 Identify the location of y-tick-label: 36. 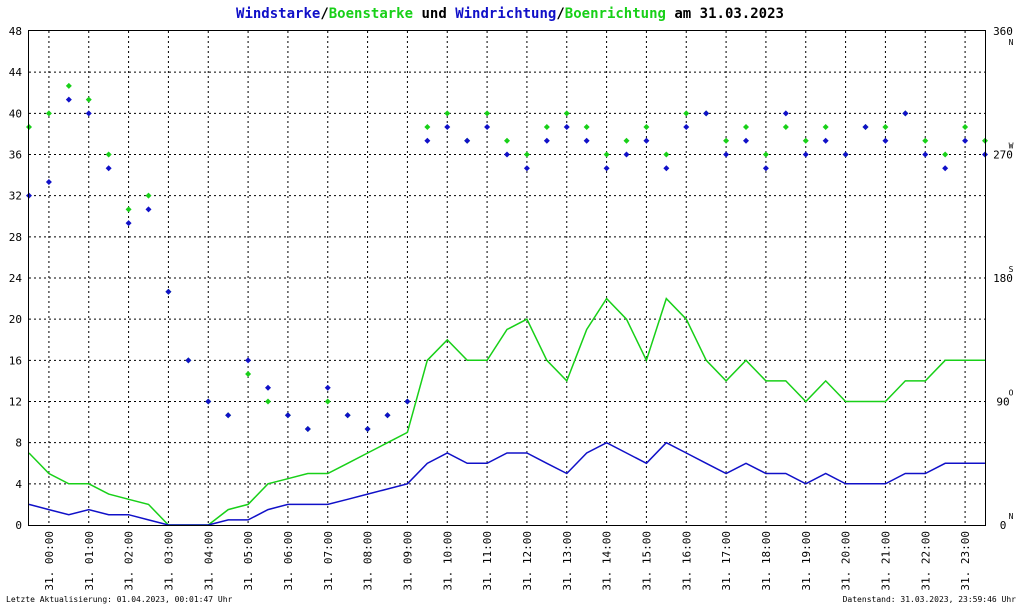
(15, 155).